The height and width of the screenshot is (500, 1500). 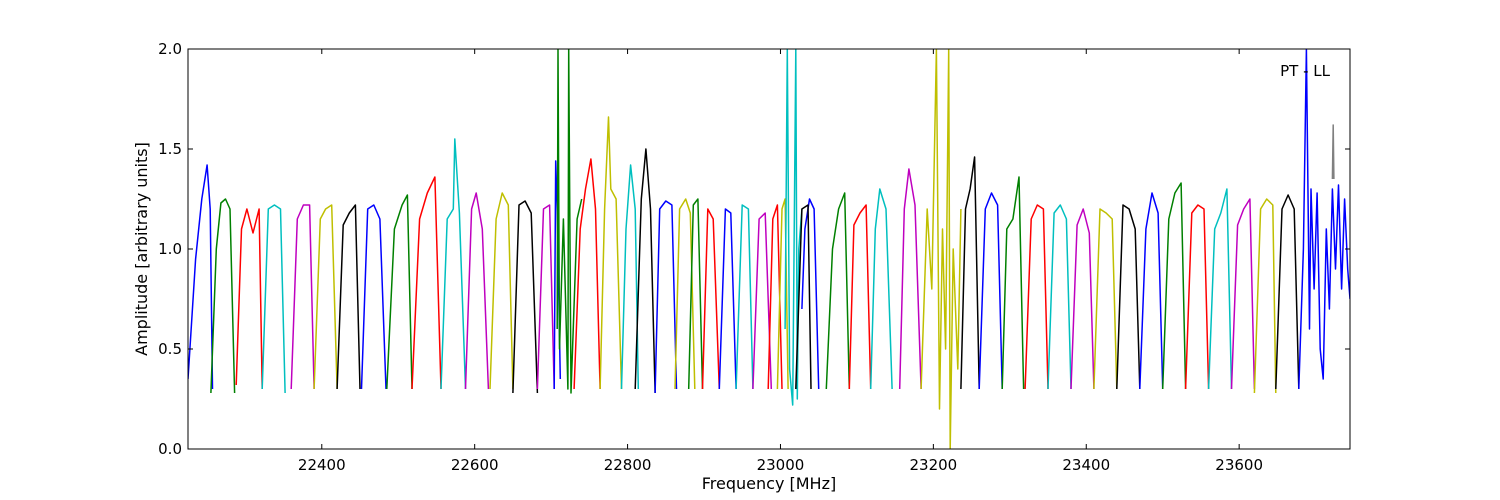 What do you see at coordinates (1086, 465) in the screenshot?
I see `x-tick-label: 23400` at bounding box center [1086, 465].